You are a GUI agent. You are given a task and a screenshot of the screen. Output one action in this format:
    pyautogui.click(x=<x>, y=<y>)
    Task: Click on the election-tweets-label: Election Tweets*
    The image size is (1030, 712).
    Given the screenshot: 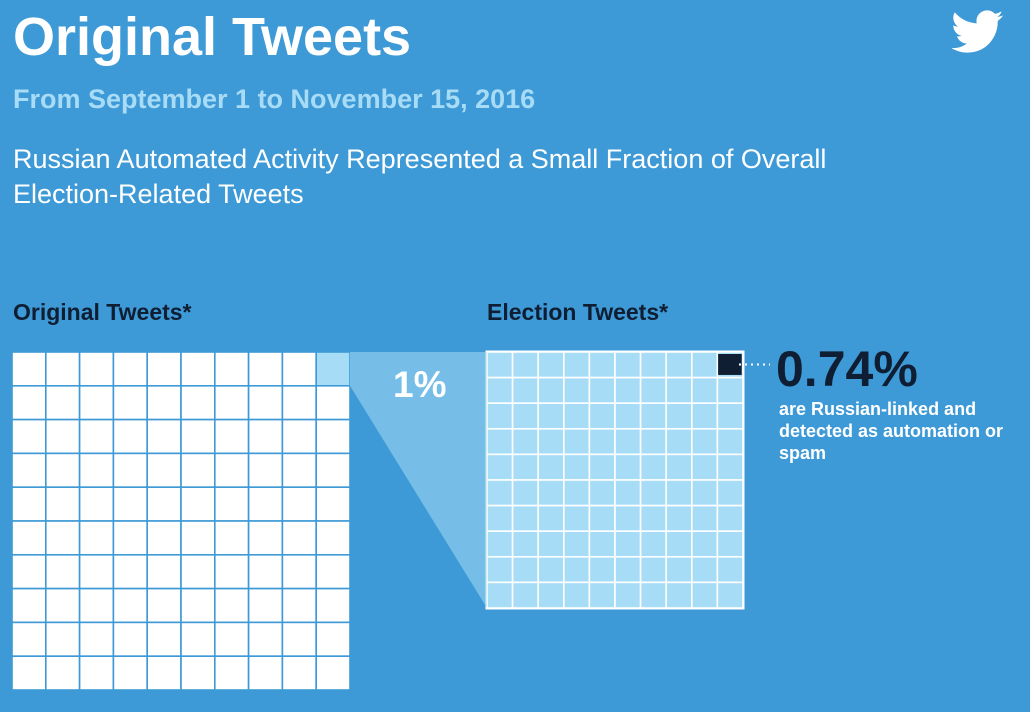 What is the action you would take?
    pyautogui.click(x=578, y=312)
    